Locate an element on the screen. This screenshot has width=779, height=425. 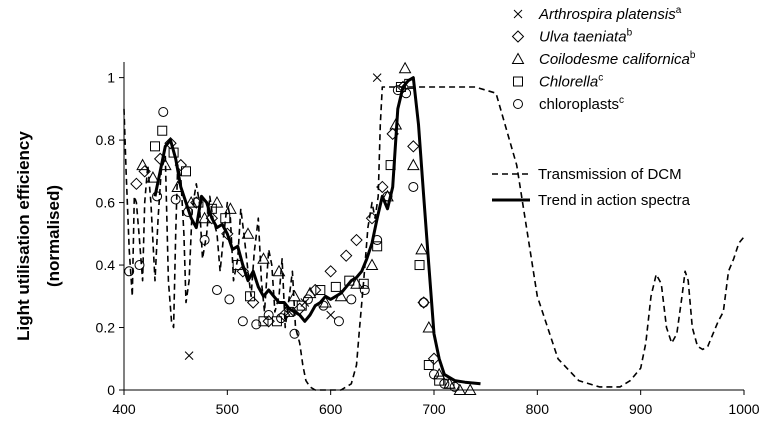
legend-marker-triangle is located at coordinates (518, 58).